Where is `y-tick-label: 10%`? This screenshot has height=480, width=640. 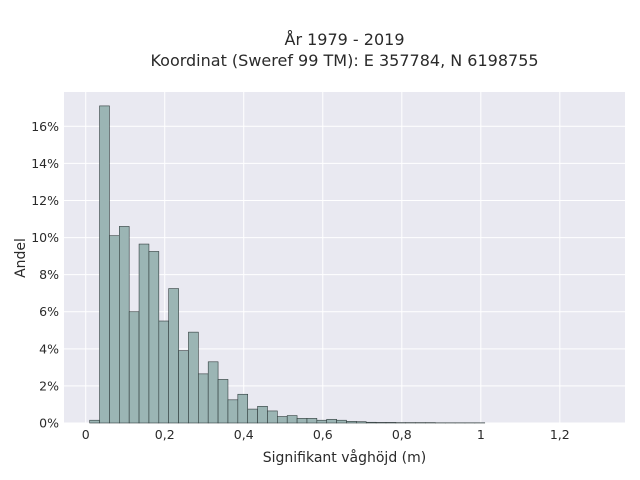
y-tick-label: 10% is located at coordinates (45, 237).